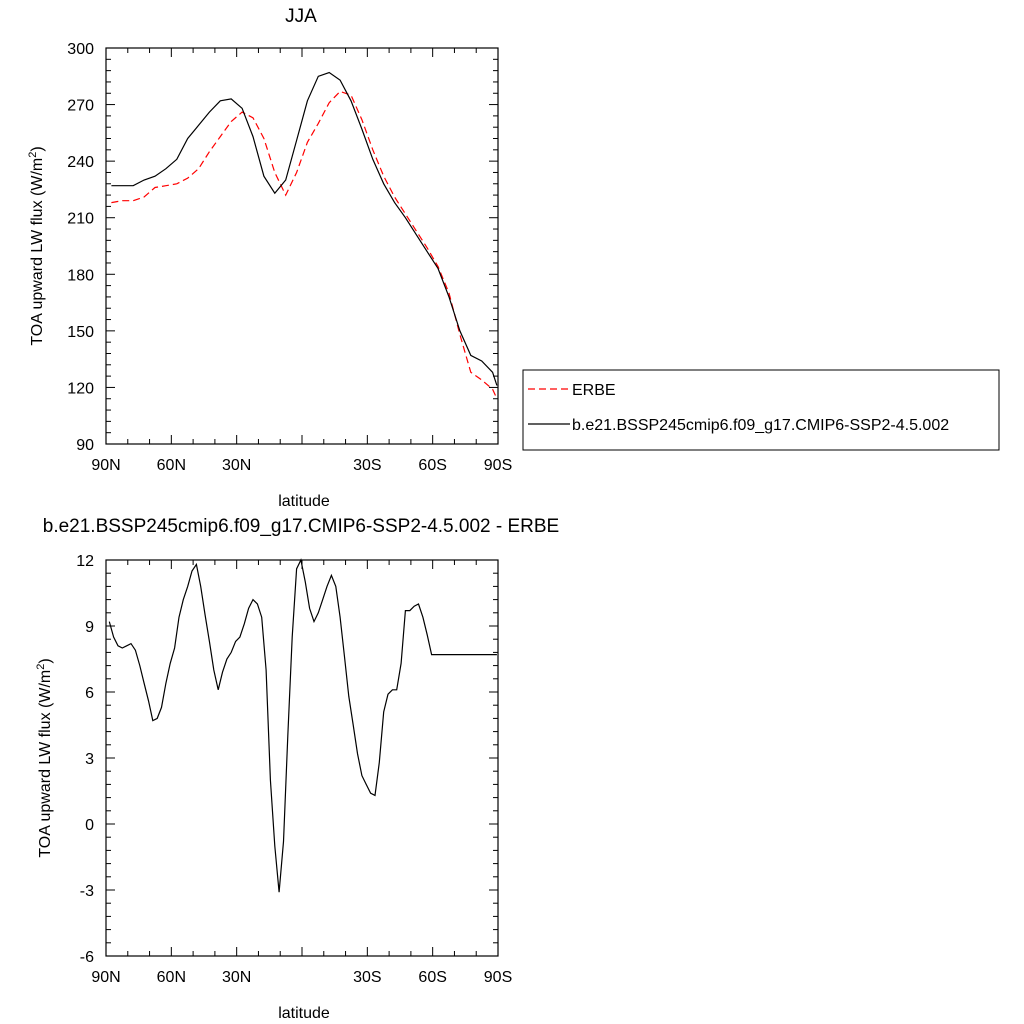 The image size is (1024, 1024). I want to click on bottom-x-axis-label: latitude, so click(304, 1013).